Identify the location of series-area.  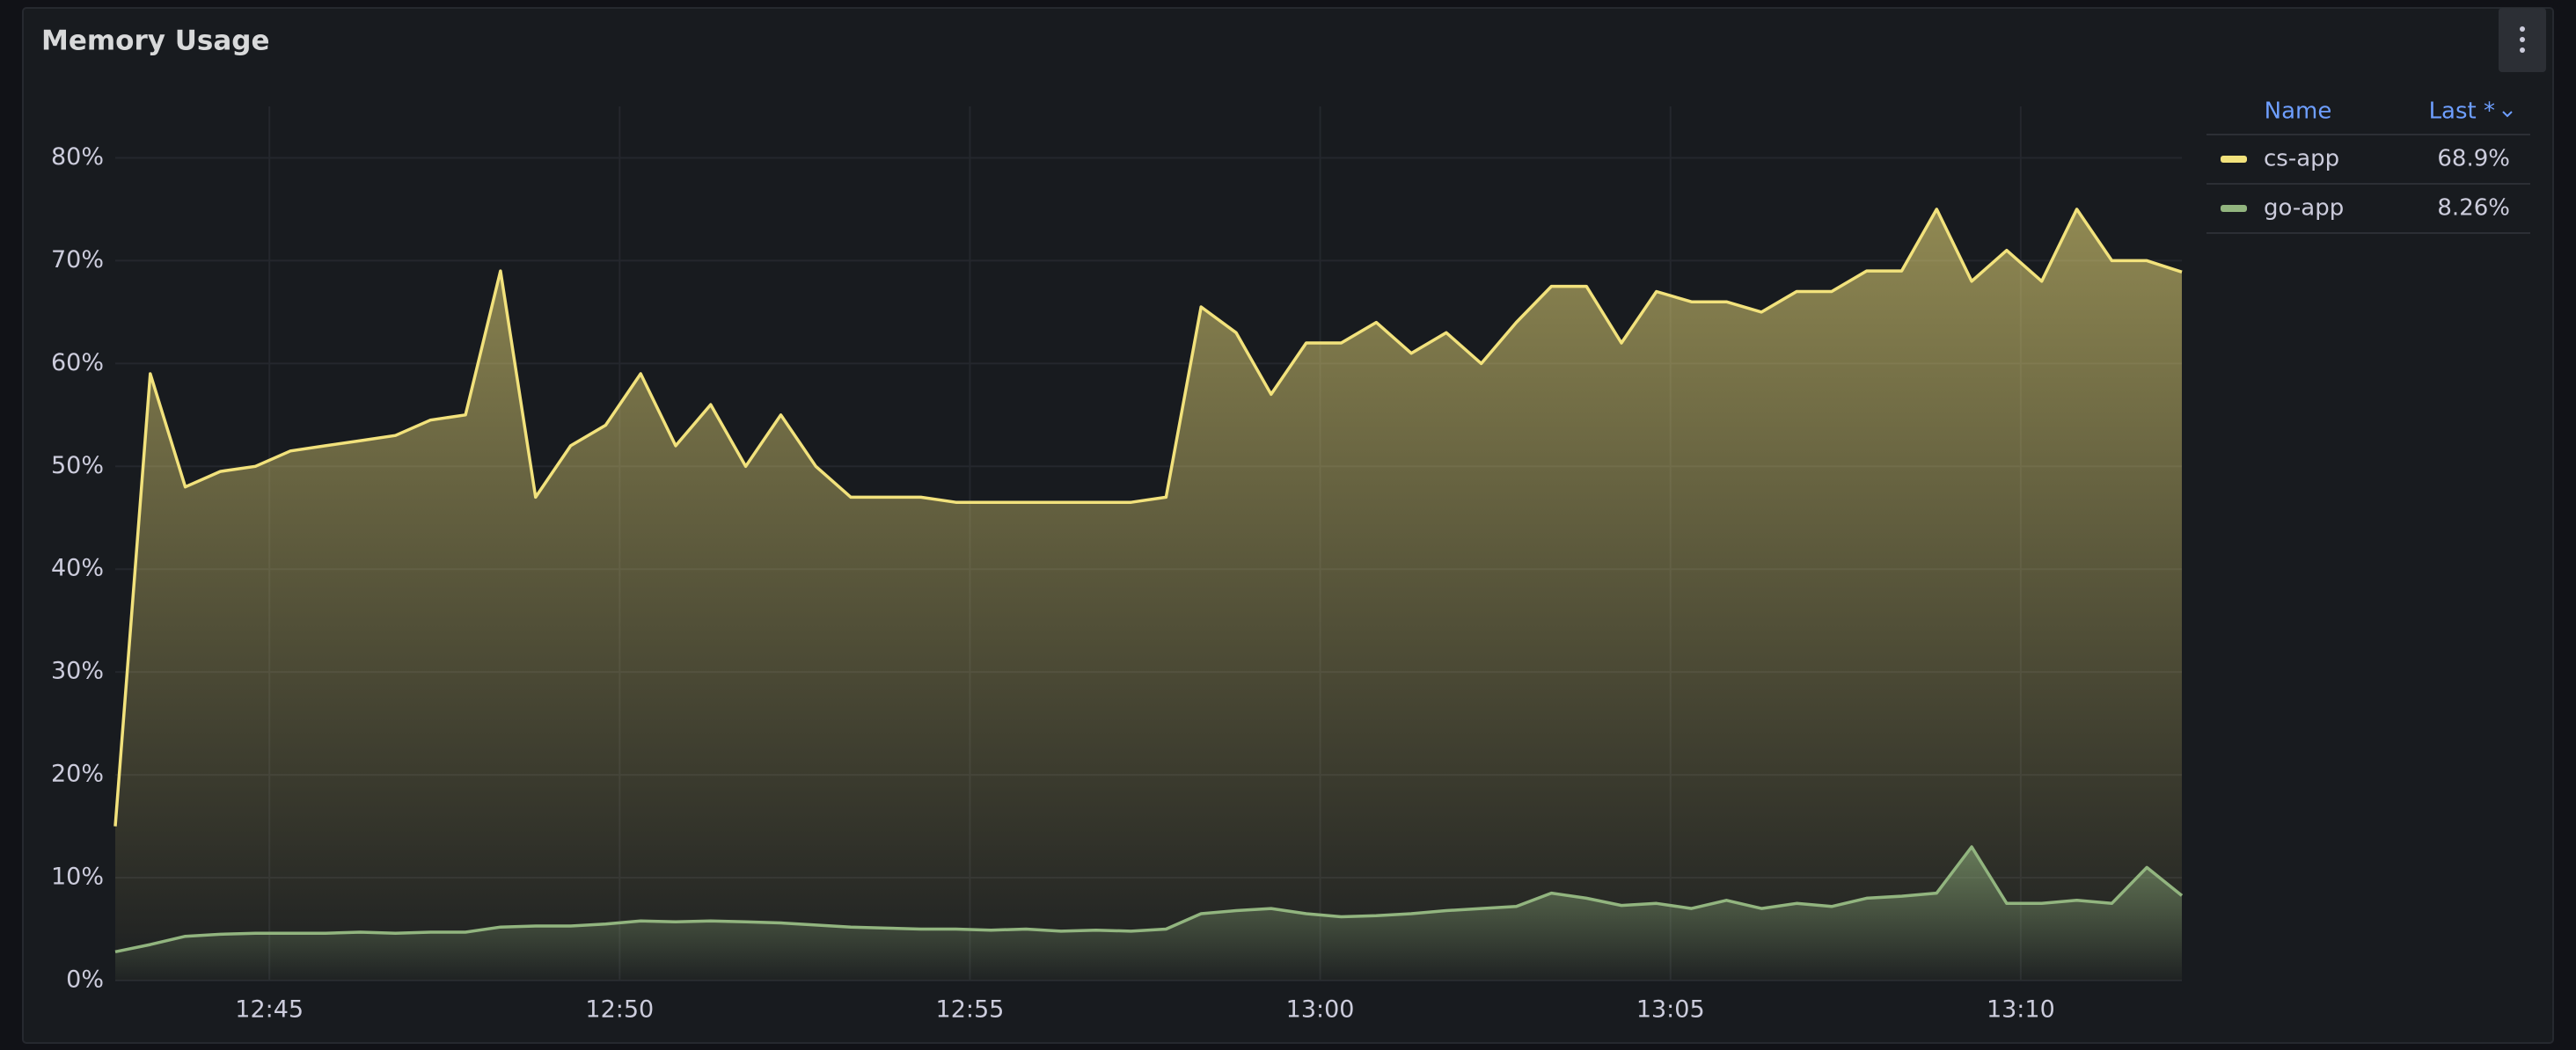
(1148, 914).